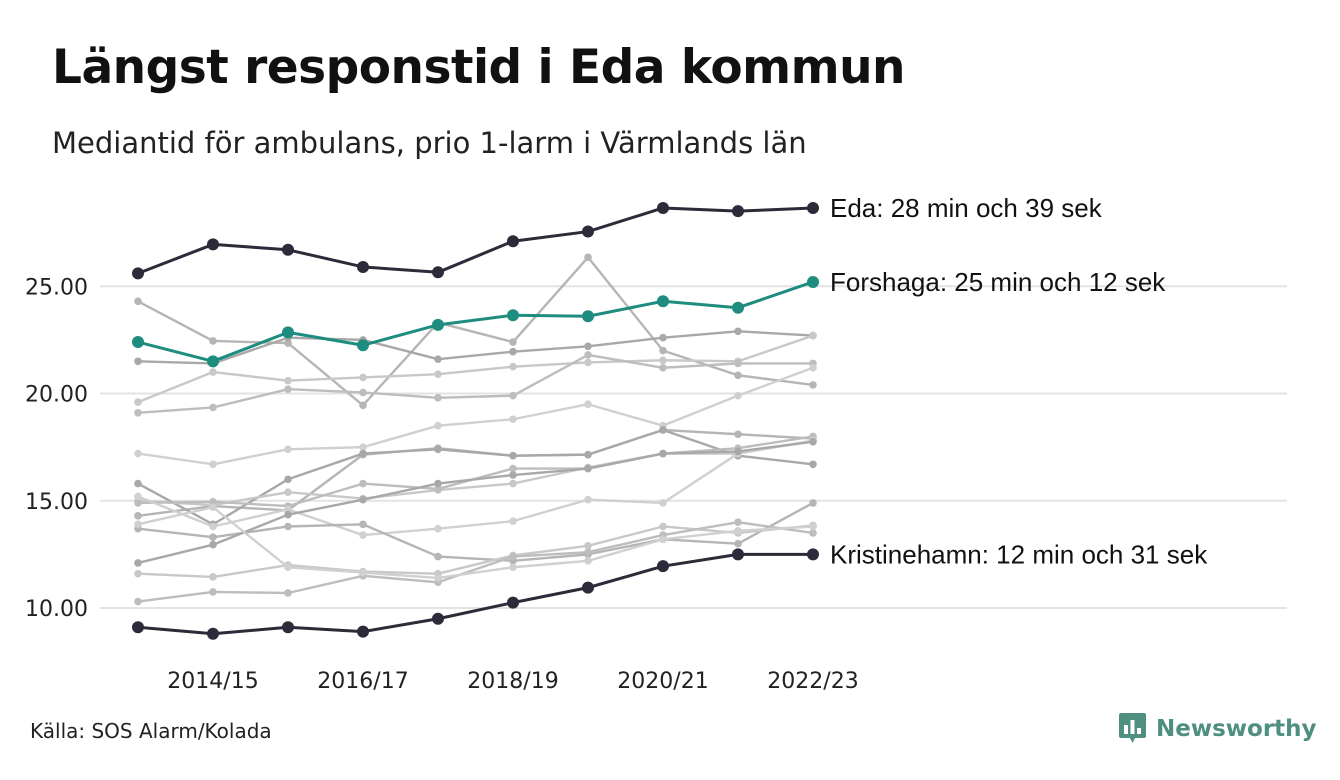  I want to click on series-eda-line, so click(475, 240).